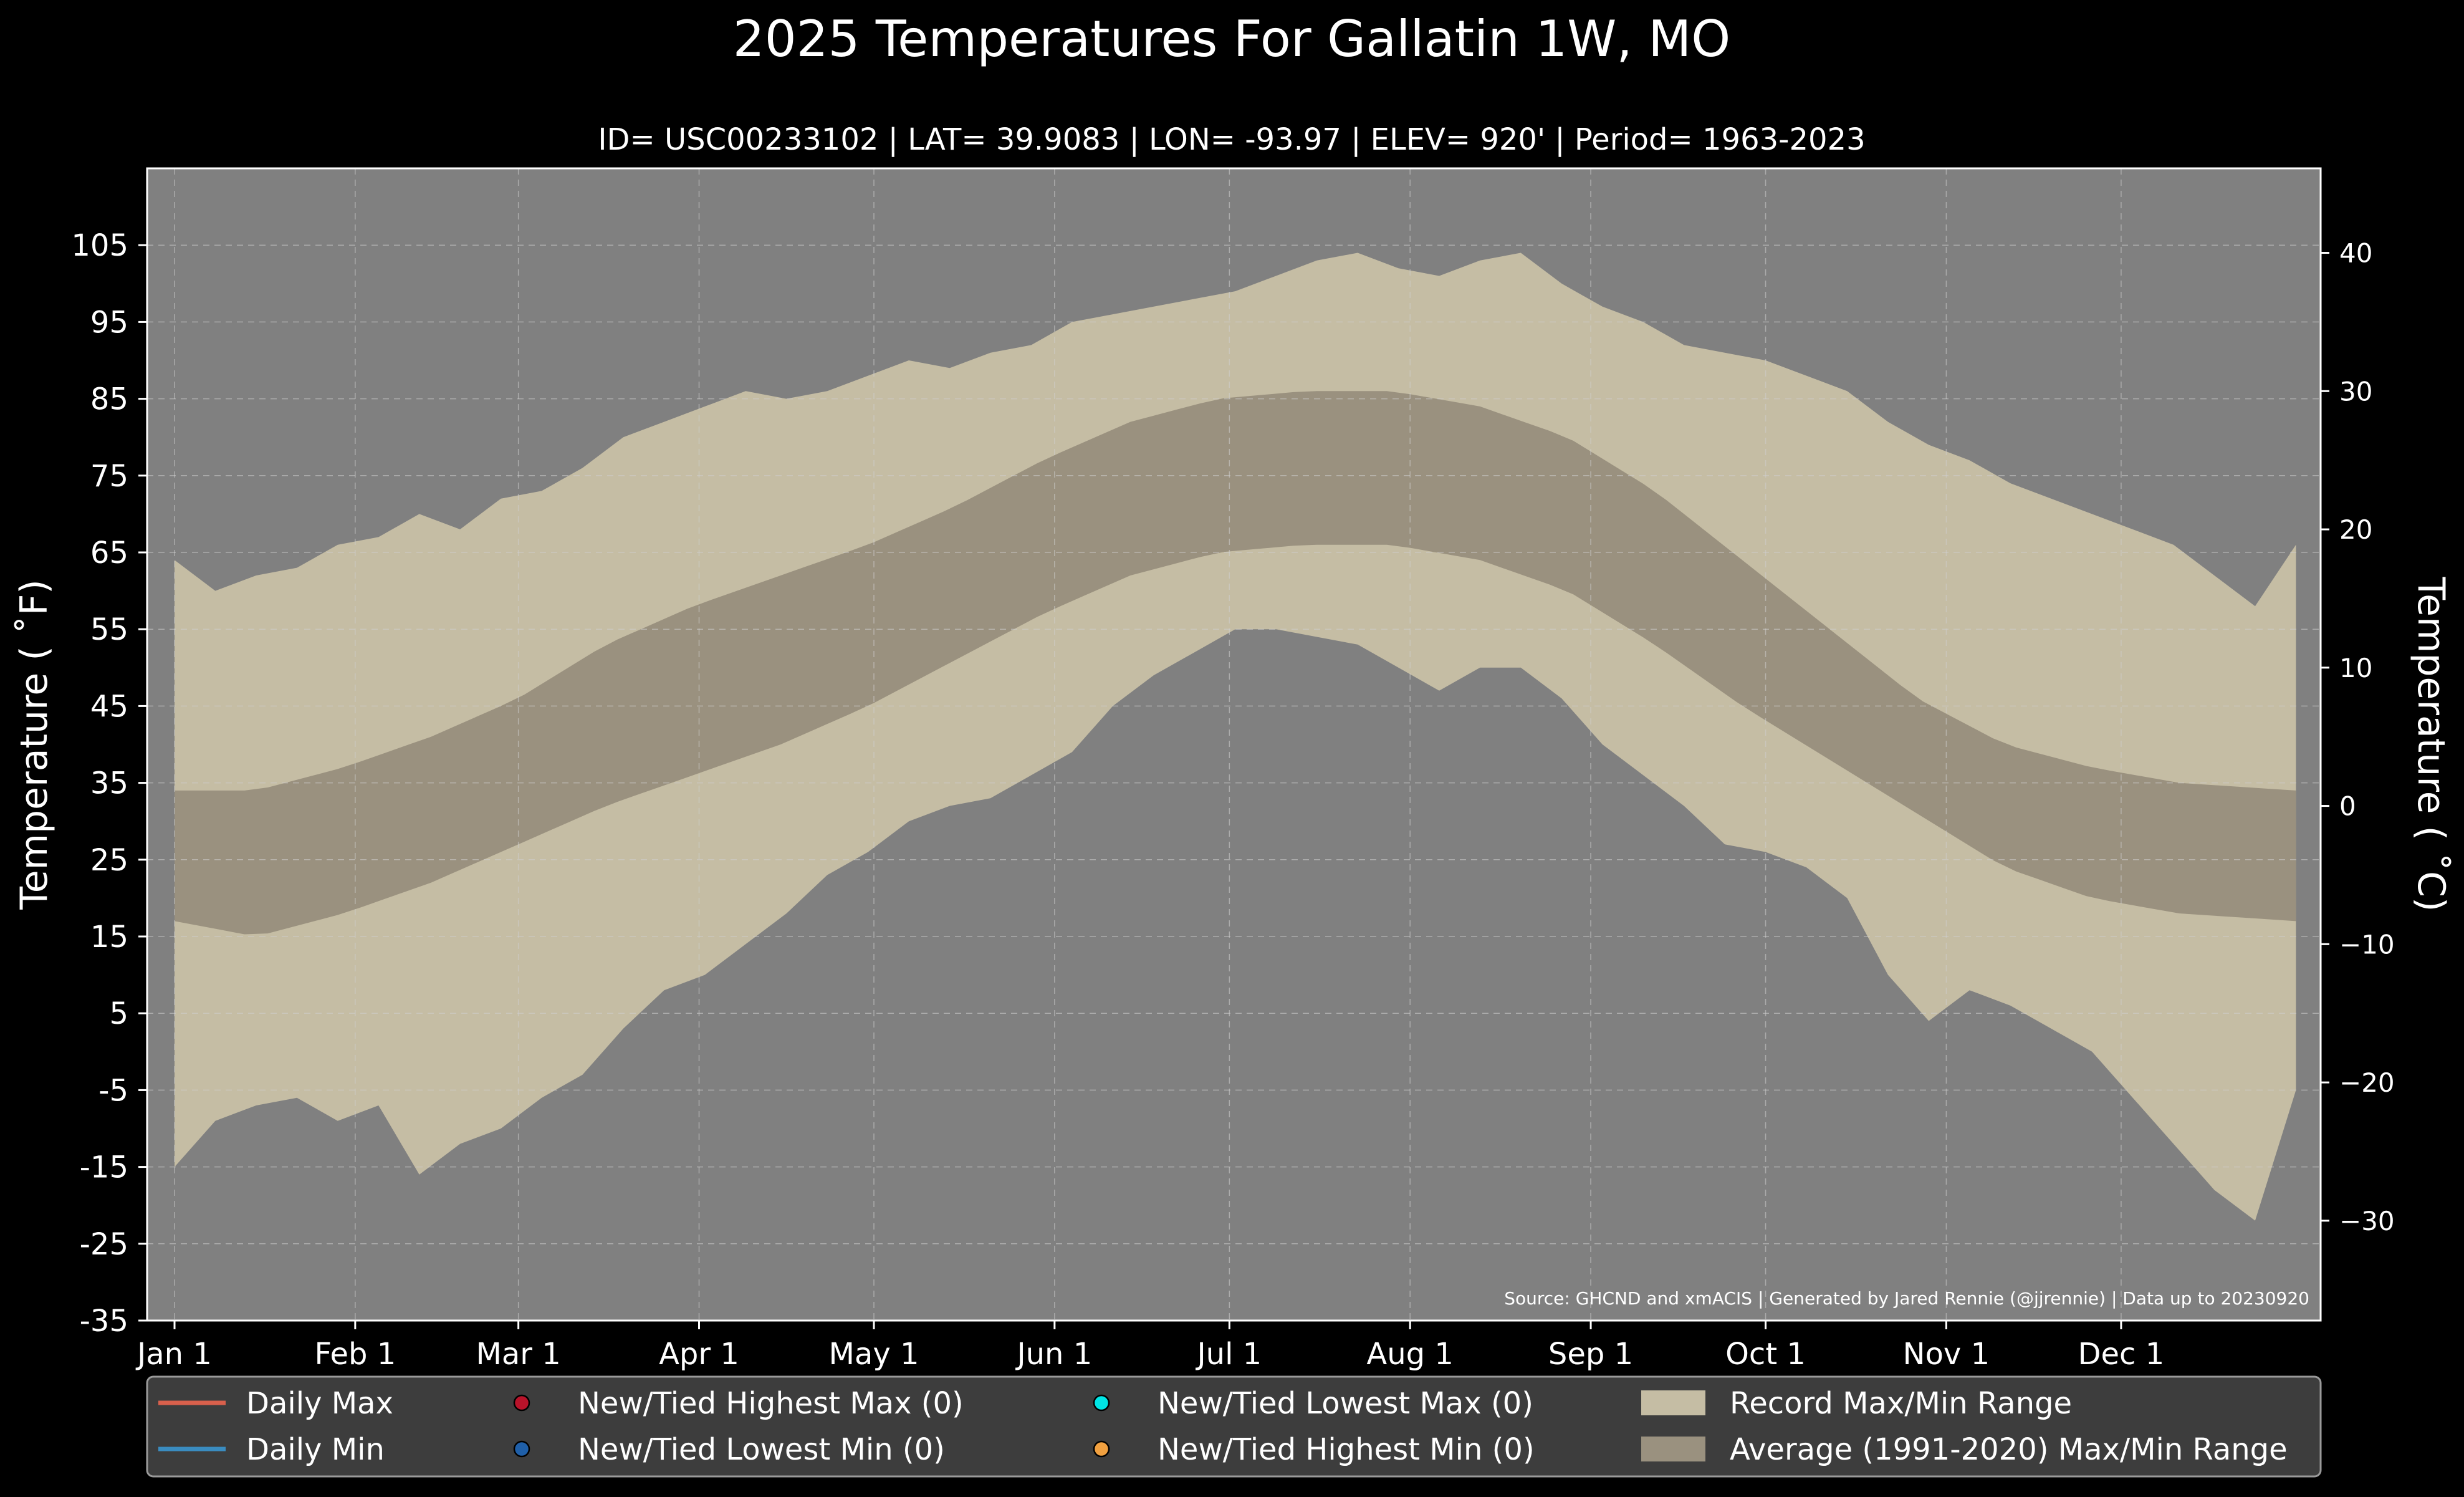  I want to click on y-right-tick-label: 40, so click(2355, 253).